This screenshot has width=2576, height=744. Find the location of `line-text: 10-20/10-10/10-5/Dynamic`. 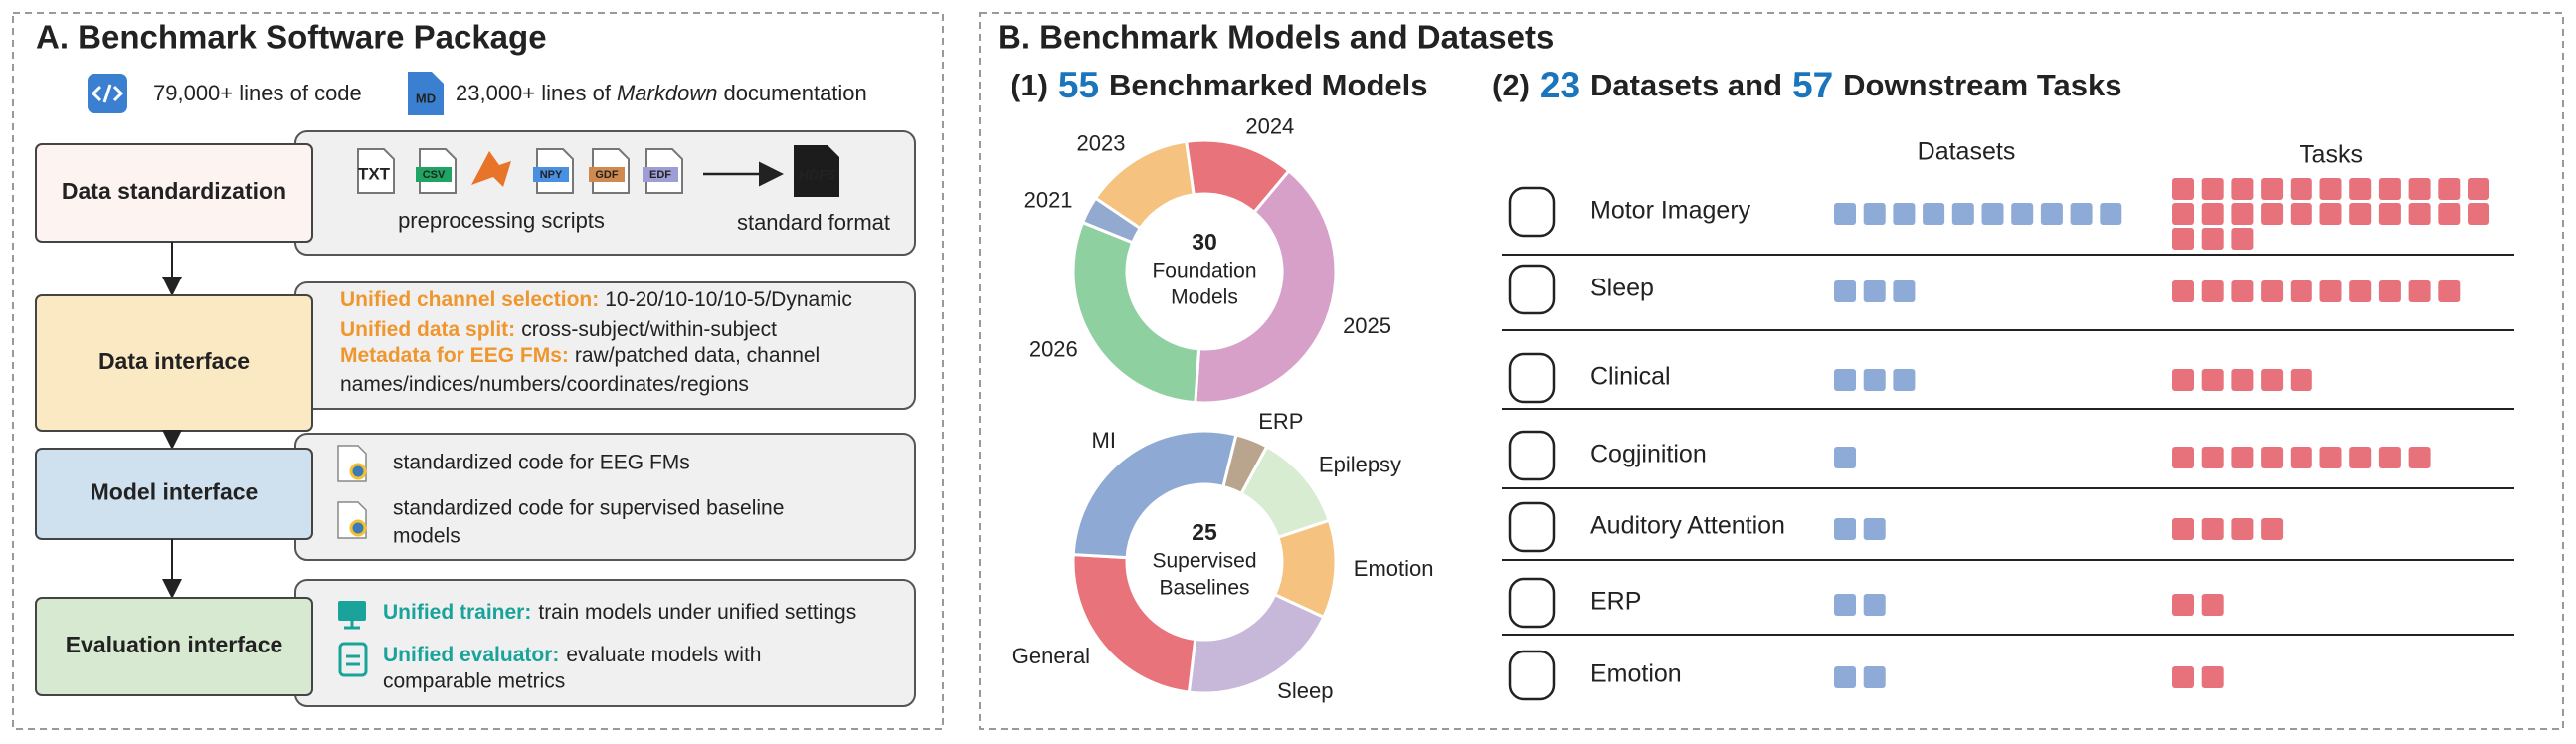

line-text: 10-20/10-10/10-5/Dynamic is located at coordinates (728, 299).